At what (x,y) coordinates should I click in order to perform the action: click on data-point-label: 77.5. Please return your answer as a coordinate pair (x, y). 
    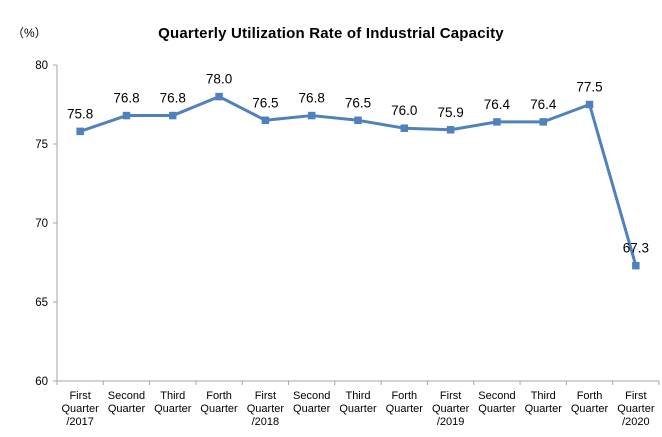
    Looking at the image, I should click on (589, 87).